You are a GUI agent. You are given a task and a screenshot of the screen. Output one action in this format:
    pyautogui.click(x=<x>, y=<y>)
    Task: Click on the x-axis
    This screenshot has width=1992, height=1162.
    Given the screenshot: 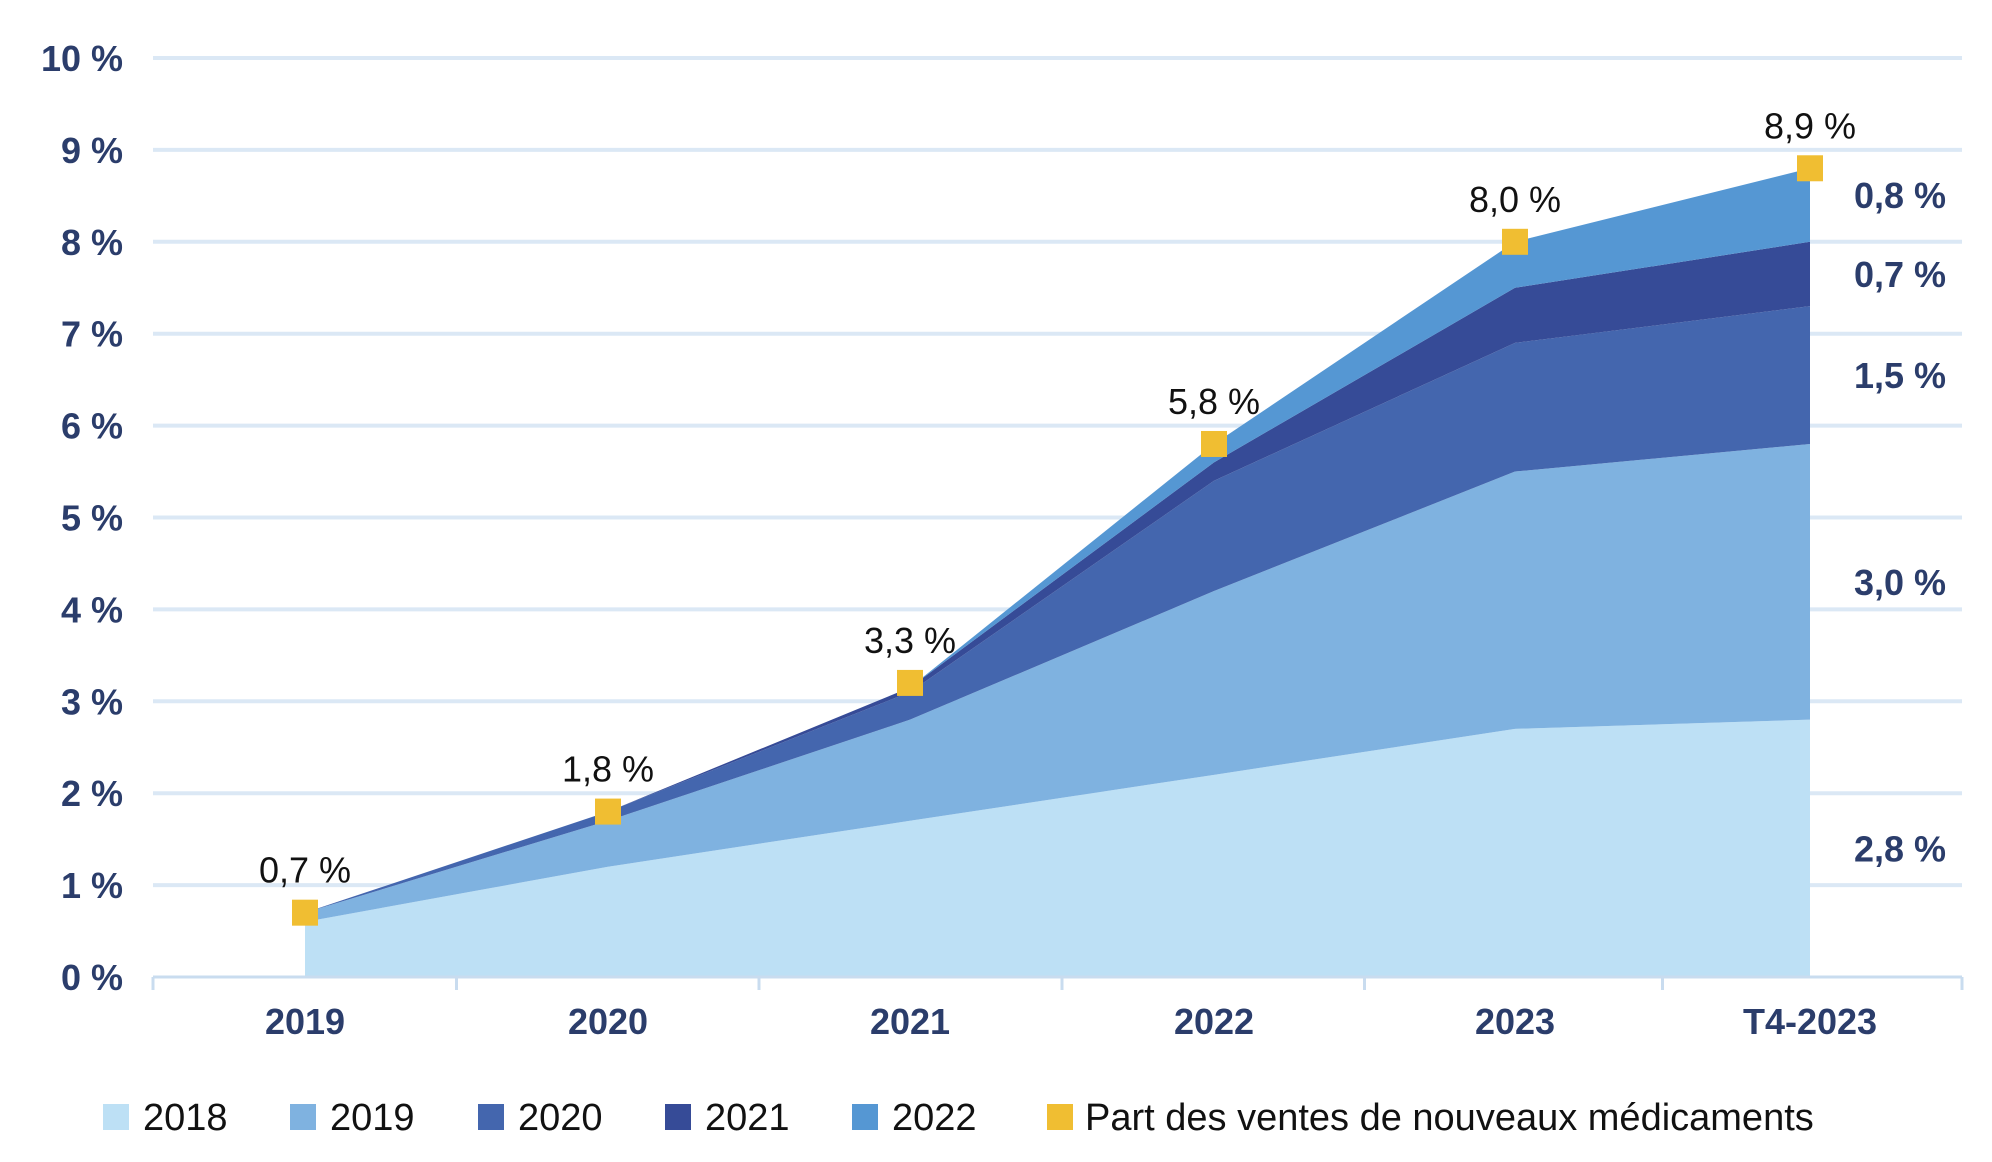 What is the action you would take?
    pyautogui.click(x=1057, y=982)
    